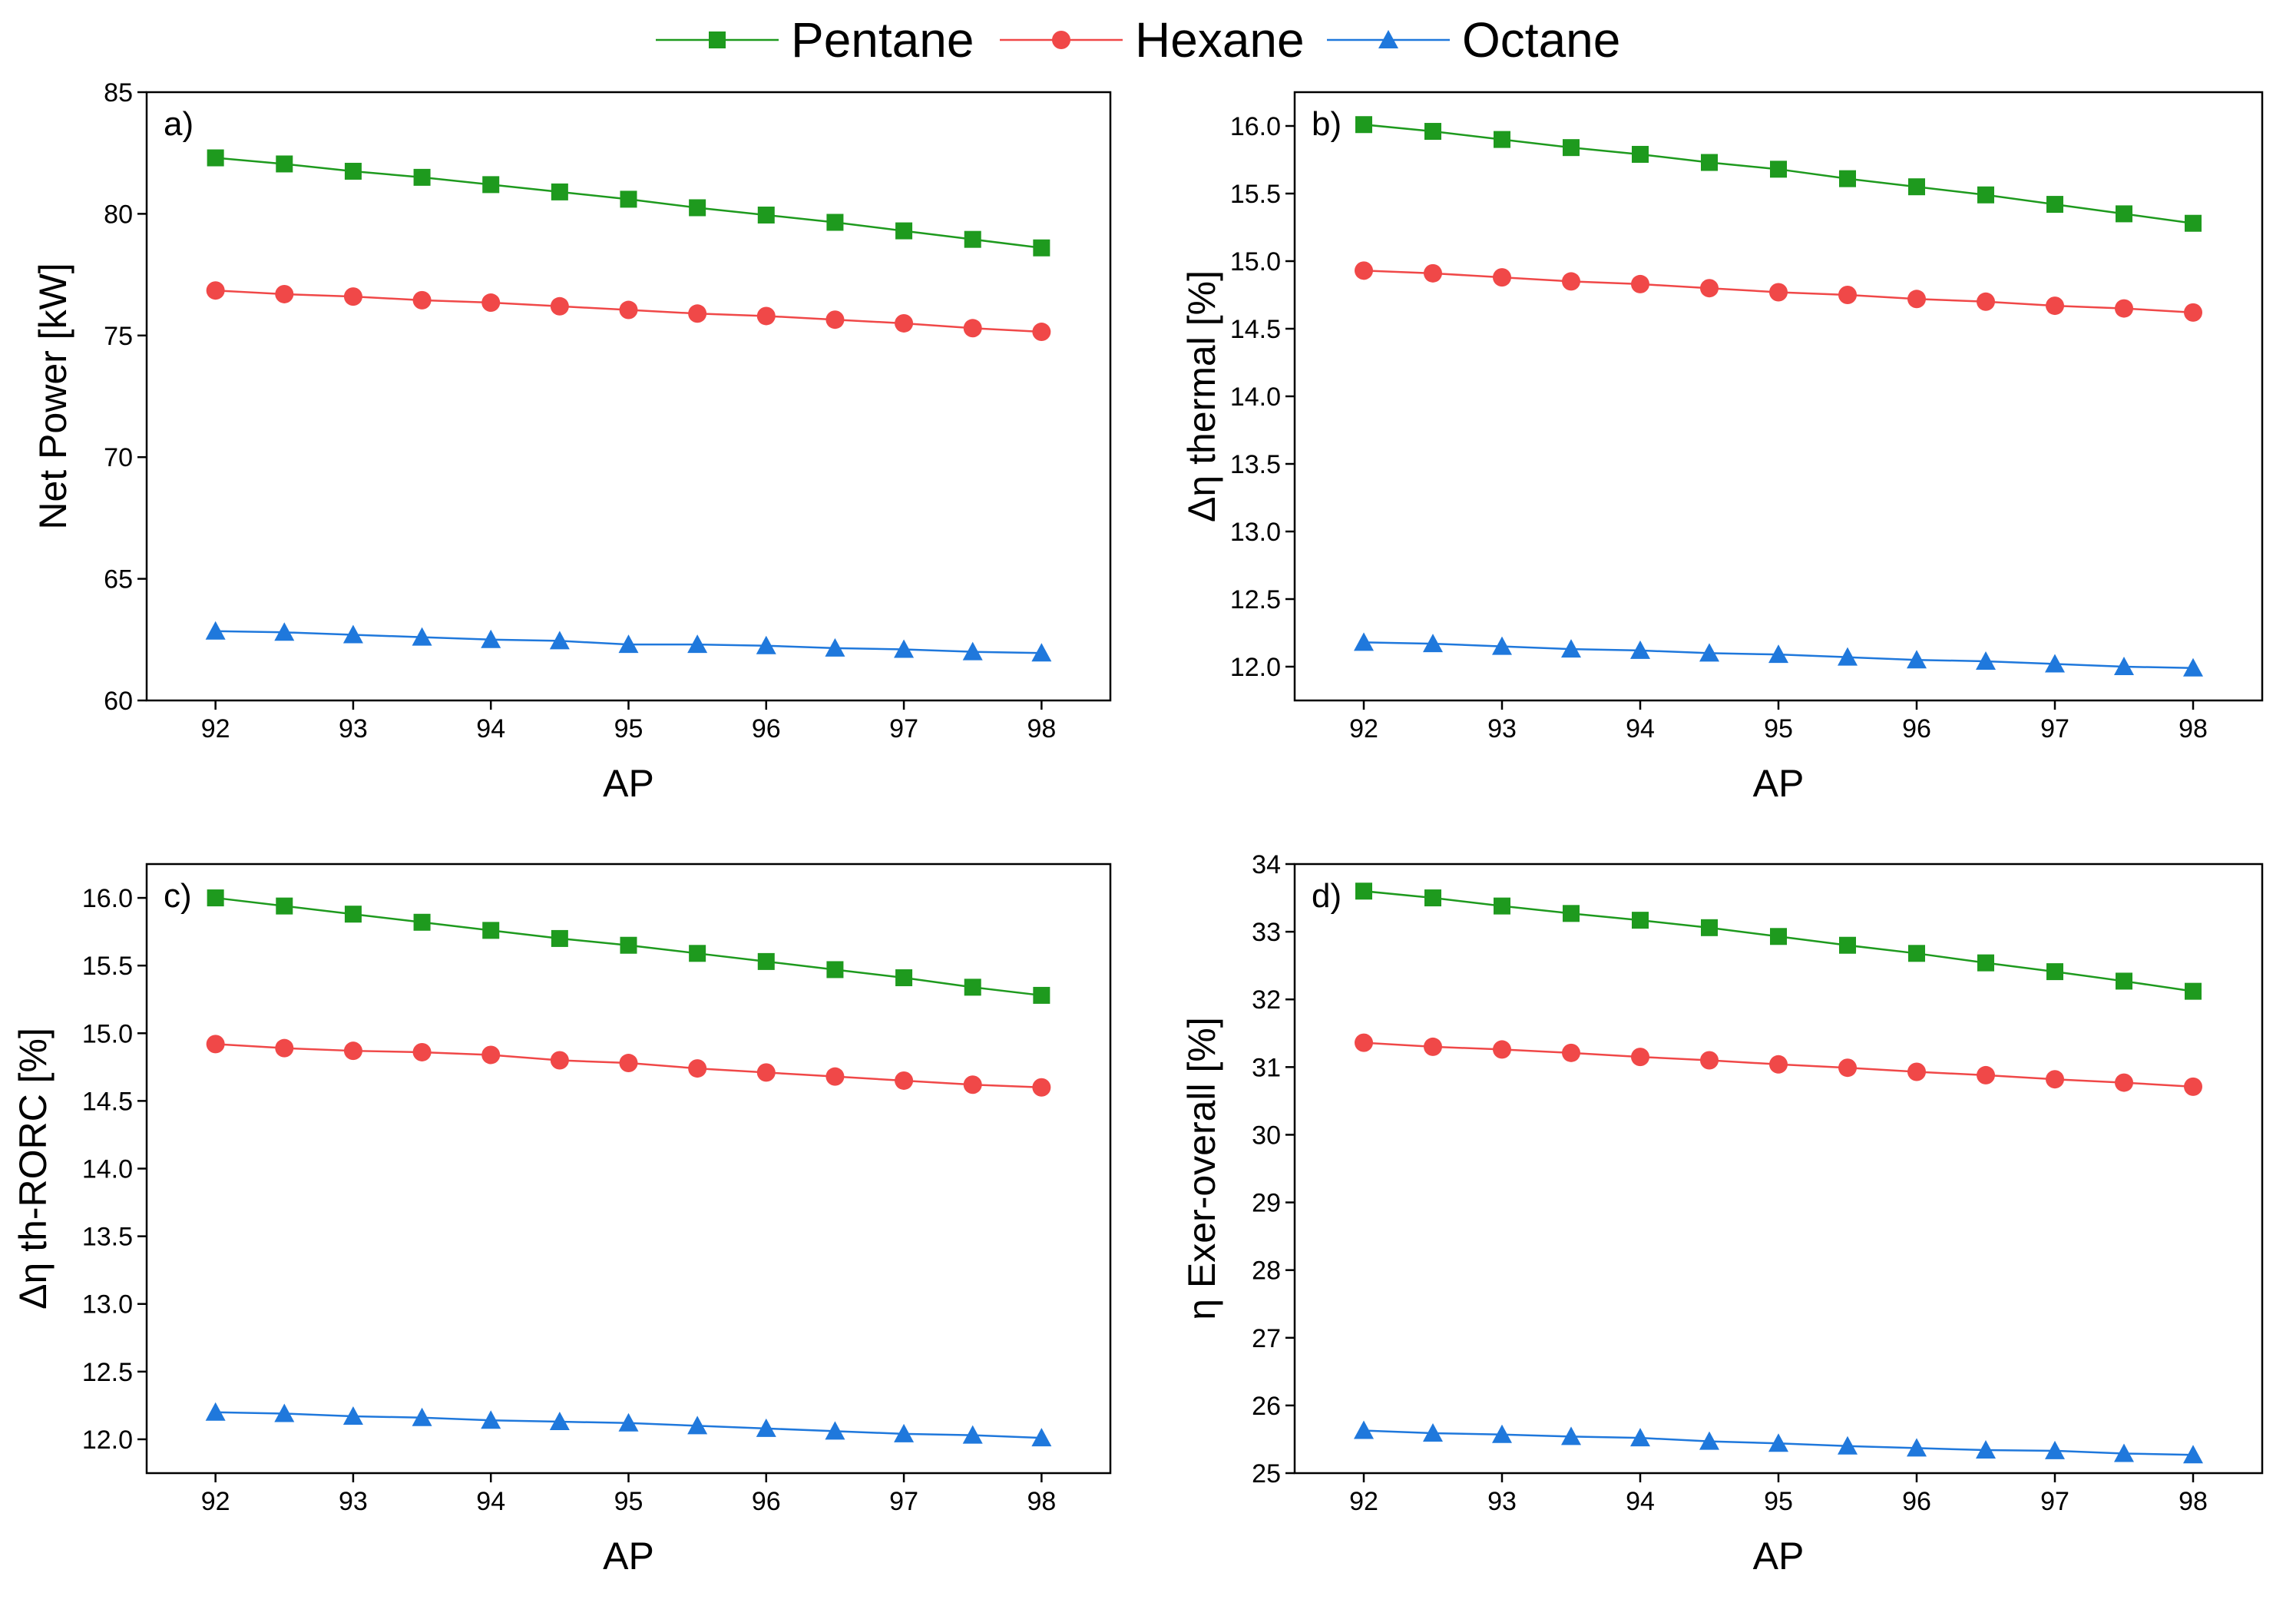 The image size is (2296, 1606). I want to click on y-tick-label: 85, so click(119, 93).